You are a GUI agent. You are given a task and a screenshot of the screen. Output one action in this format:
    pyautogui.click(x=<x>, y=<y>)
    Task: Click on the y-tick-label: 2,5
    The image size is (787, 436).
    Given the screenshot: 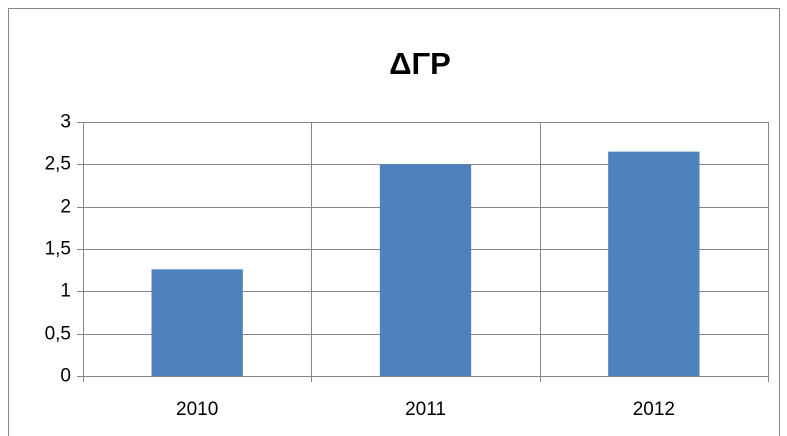 What is the action you would take?
    pyautogui.click(x=58, y=164)
    